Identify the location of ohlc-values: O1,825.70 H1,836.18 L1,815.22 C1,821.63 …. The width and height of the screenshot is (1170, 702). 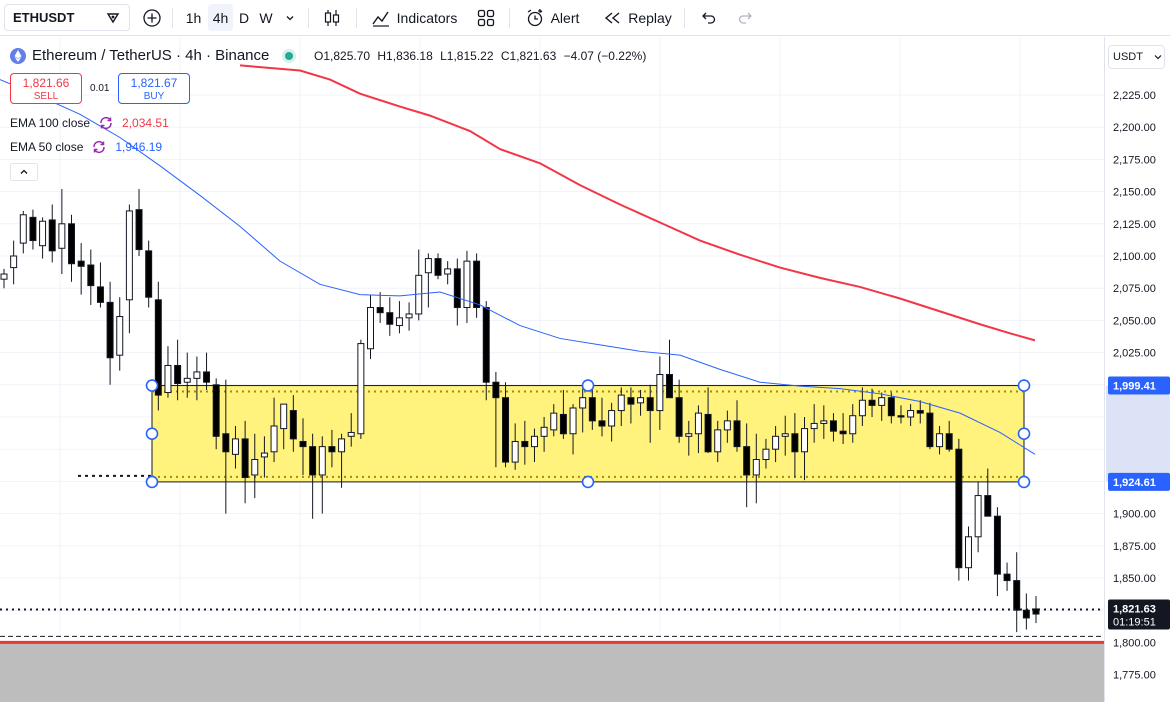
(480, 56).